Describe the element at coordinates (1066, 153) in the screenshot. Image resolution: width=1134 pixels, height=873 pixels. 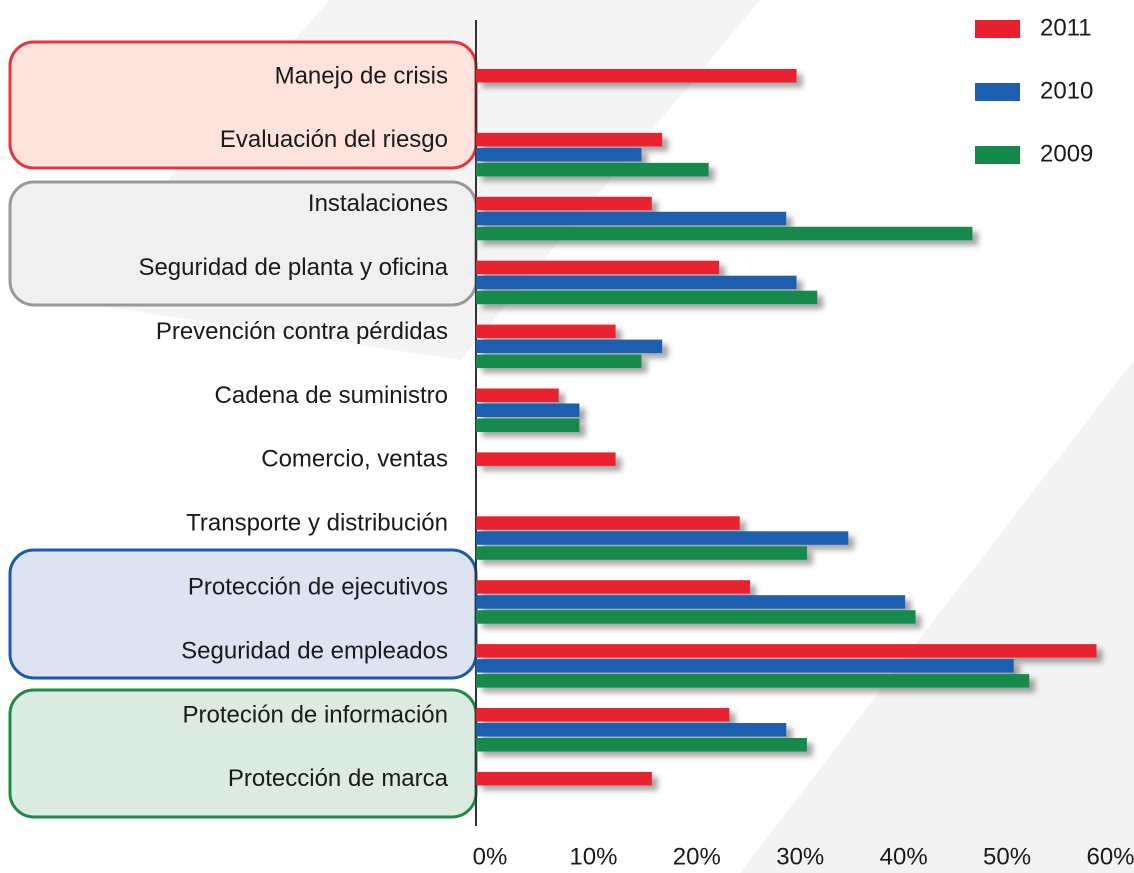
I see `legend-label: 2009` at that location.